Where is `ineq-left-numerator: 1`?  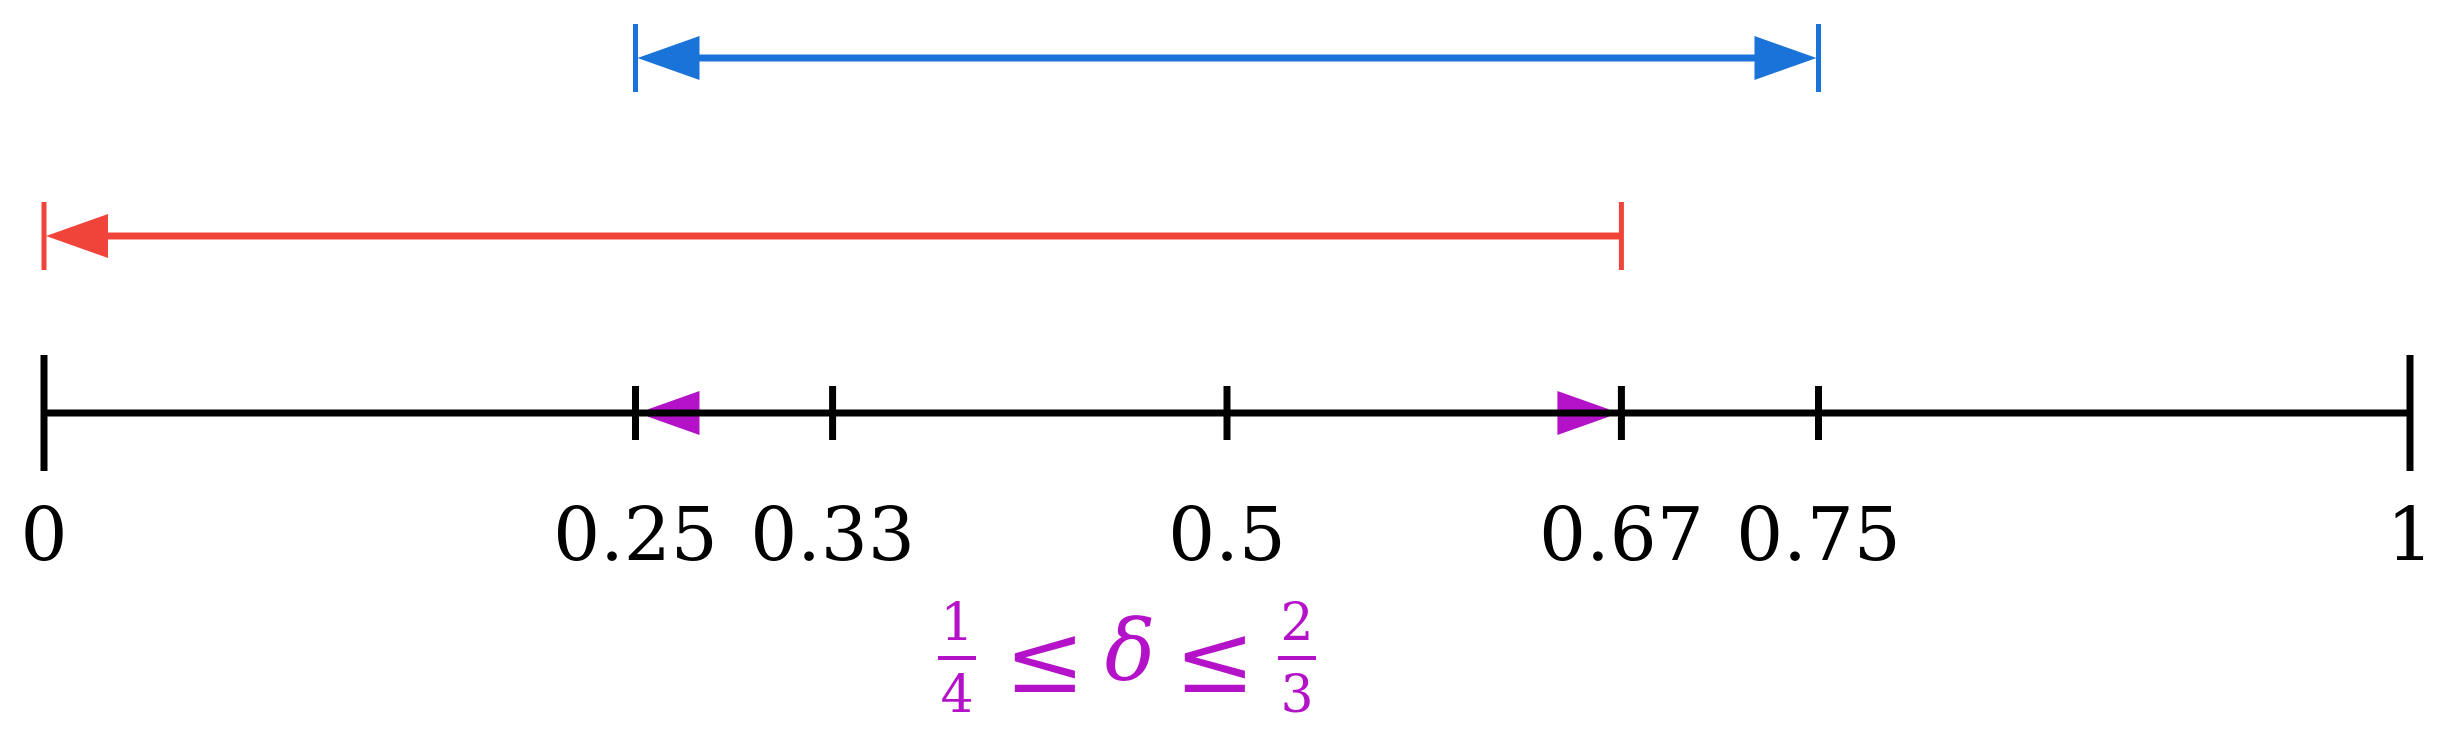 ineq-left-numerator: 1 is located at coordinates (956, 623).